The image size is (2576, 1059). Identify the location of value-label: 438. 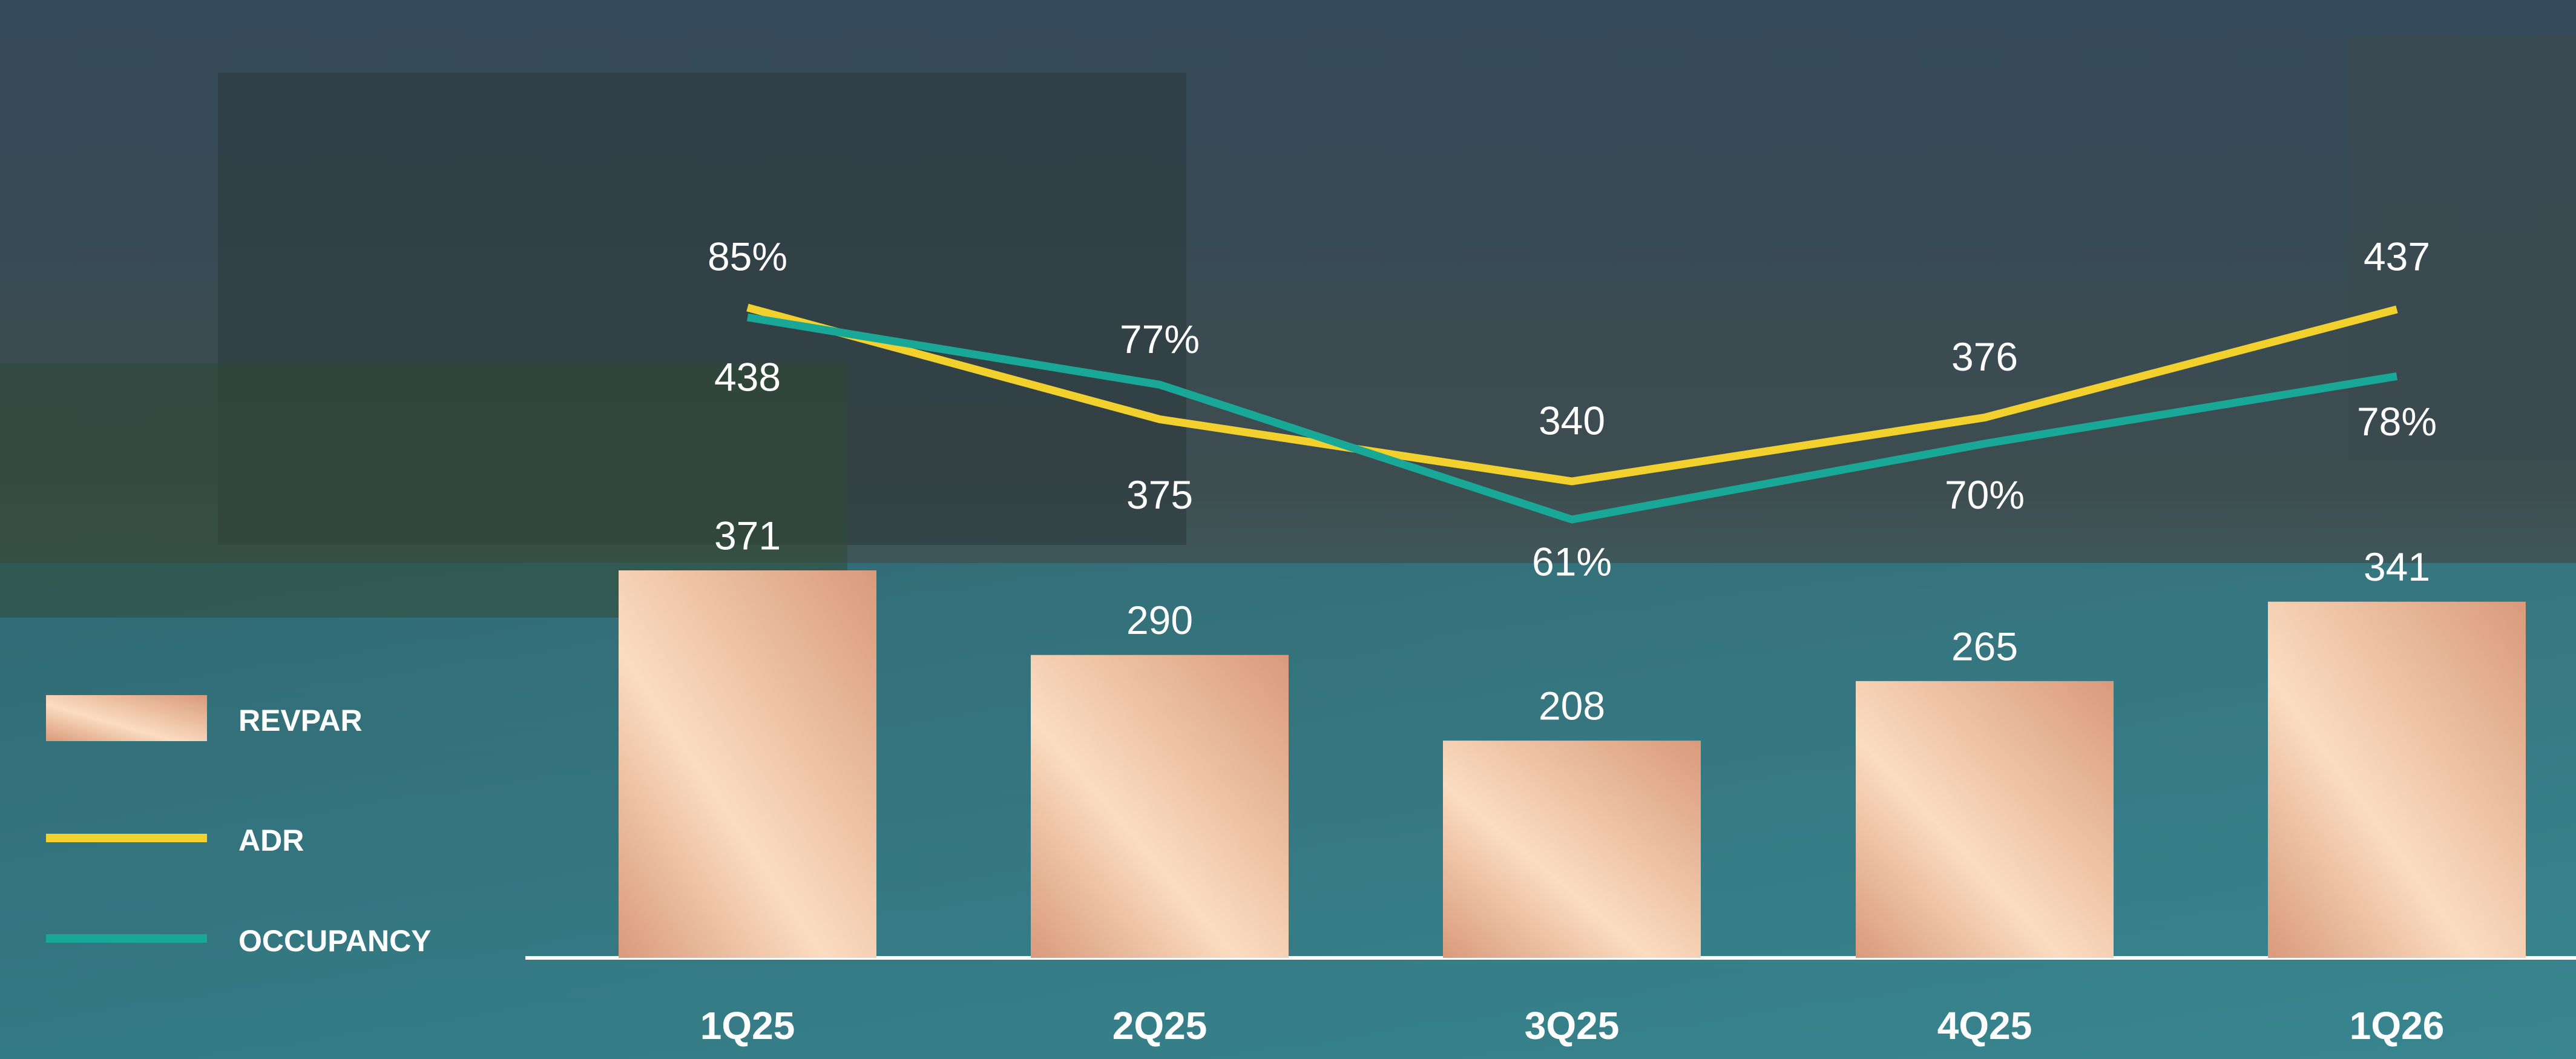
(747, 376).